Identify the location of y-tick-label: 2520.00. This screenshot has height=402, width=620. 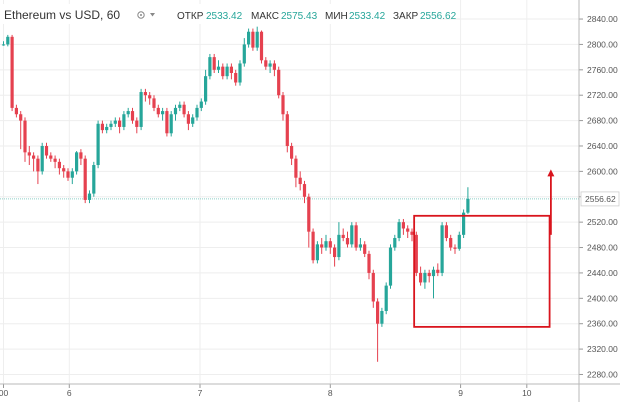
(602, 222).